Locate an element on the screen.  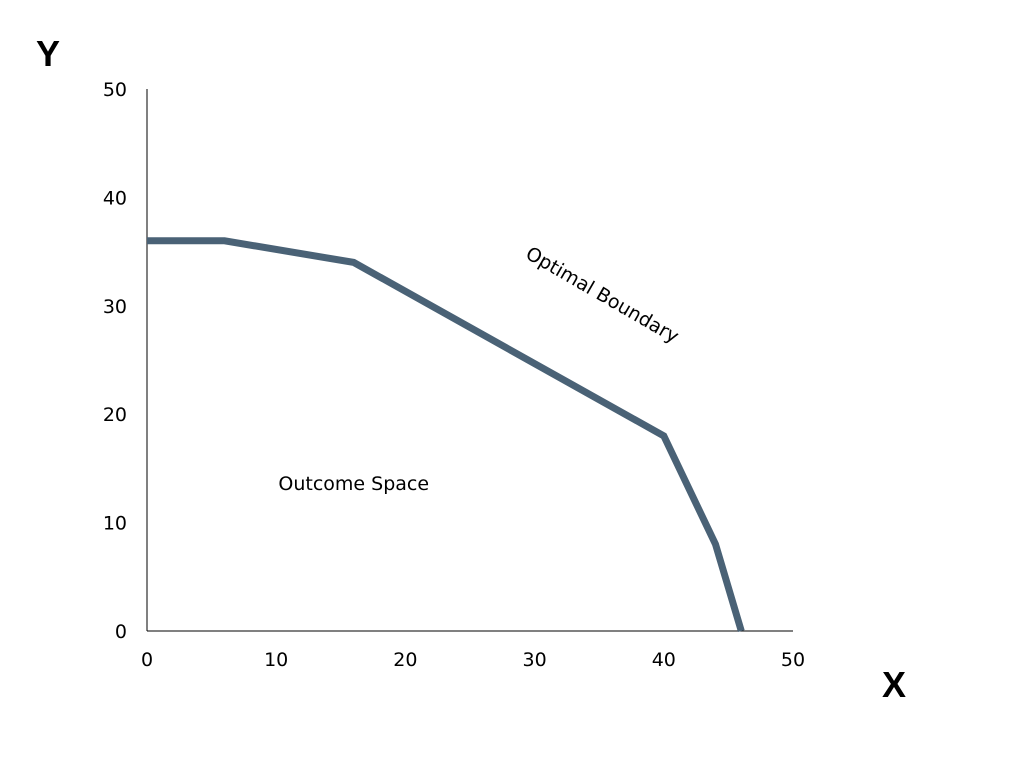
y-tick-label: 30 is located at coordinates (115, 307).